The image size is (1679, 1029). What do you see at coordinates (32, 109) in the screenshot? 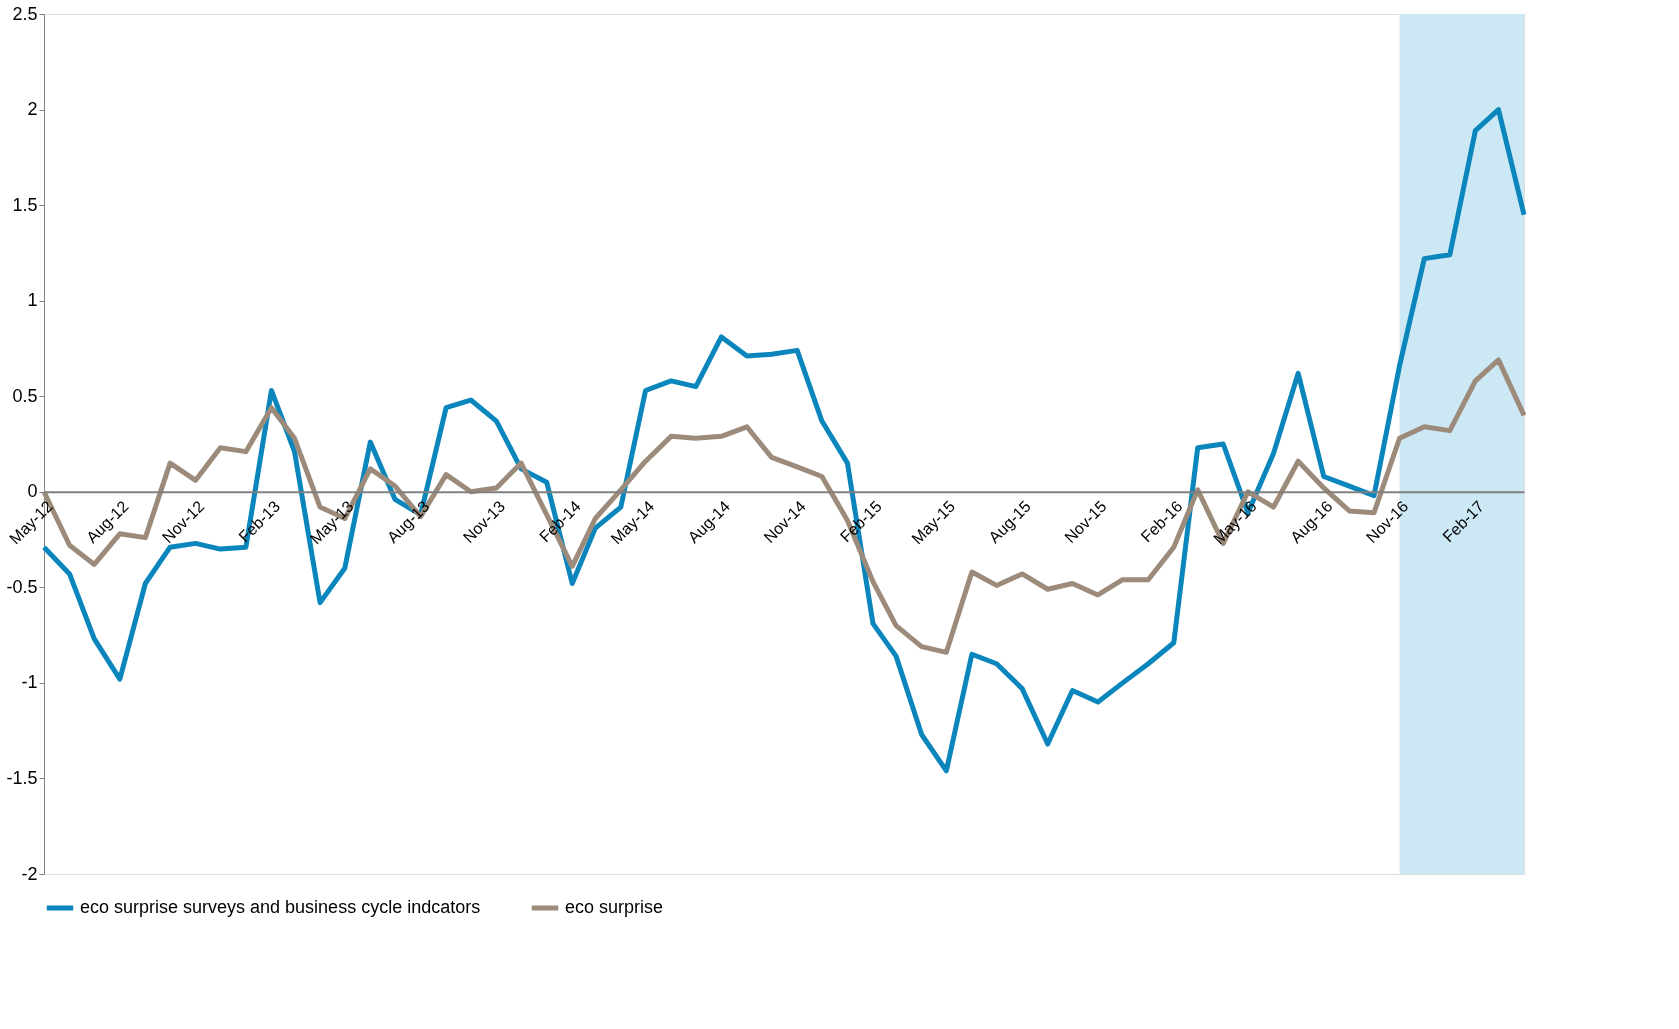
I see `y-tick-label: 2` at bounding box center [32, 109].